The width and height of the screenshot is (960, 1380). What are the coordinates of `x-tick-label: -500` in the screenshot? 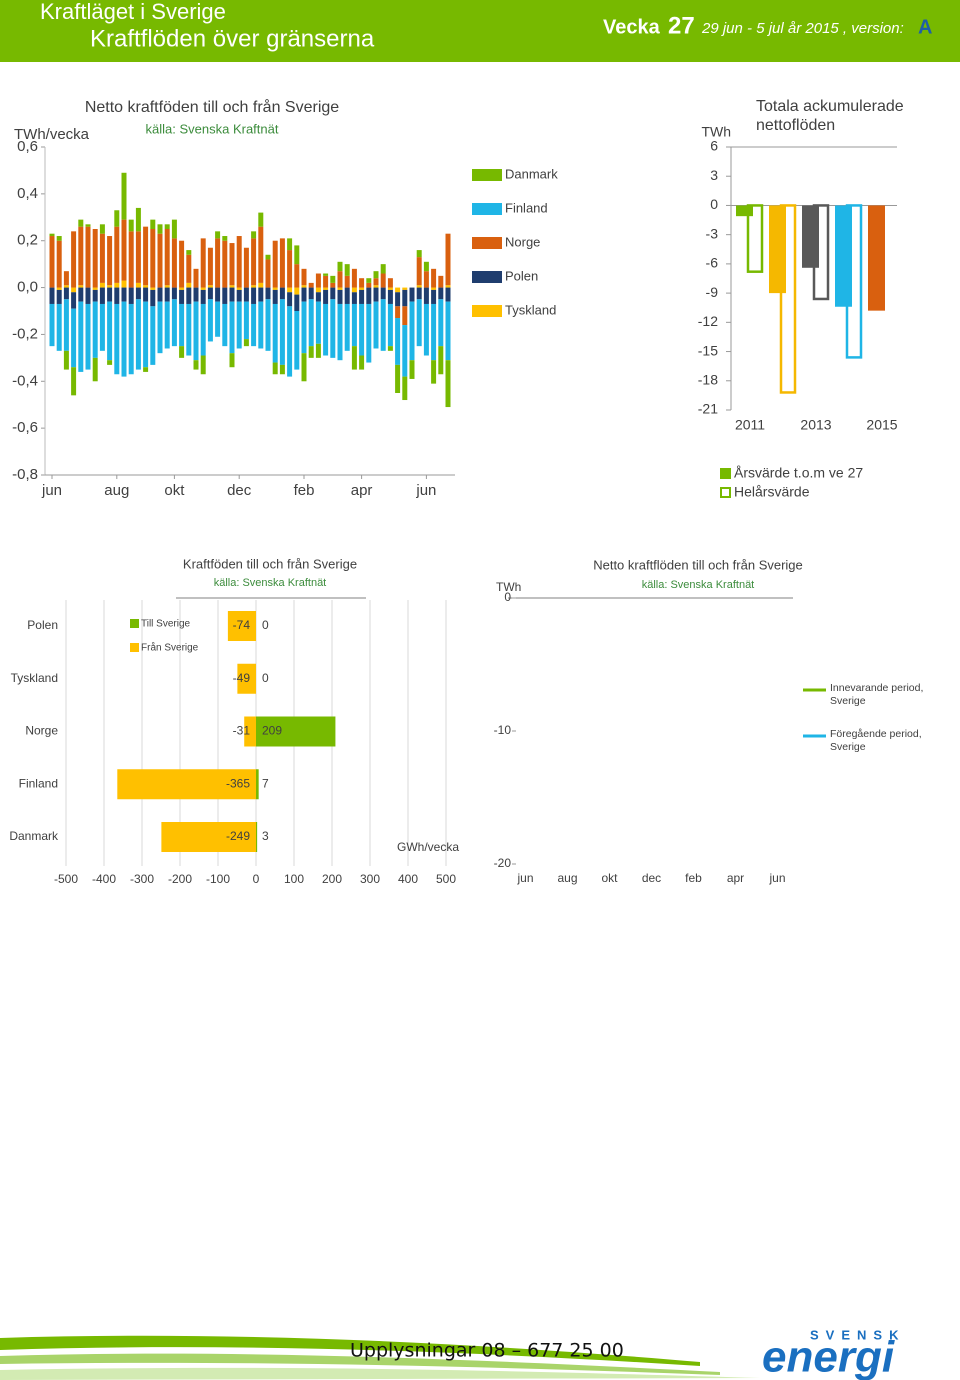 It's located at (66, 879).